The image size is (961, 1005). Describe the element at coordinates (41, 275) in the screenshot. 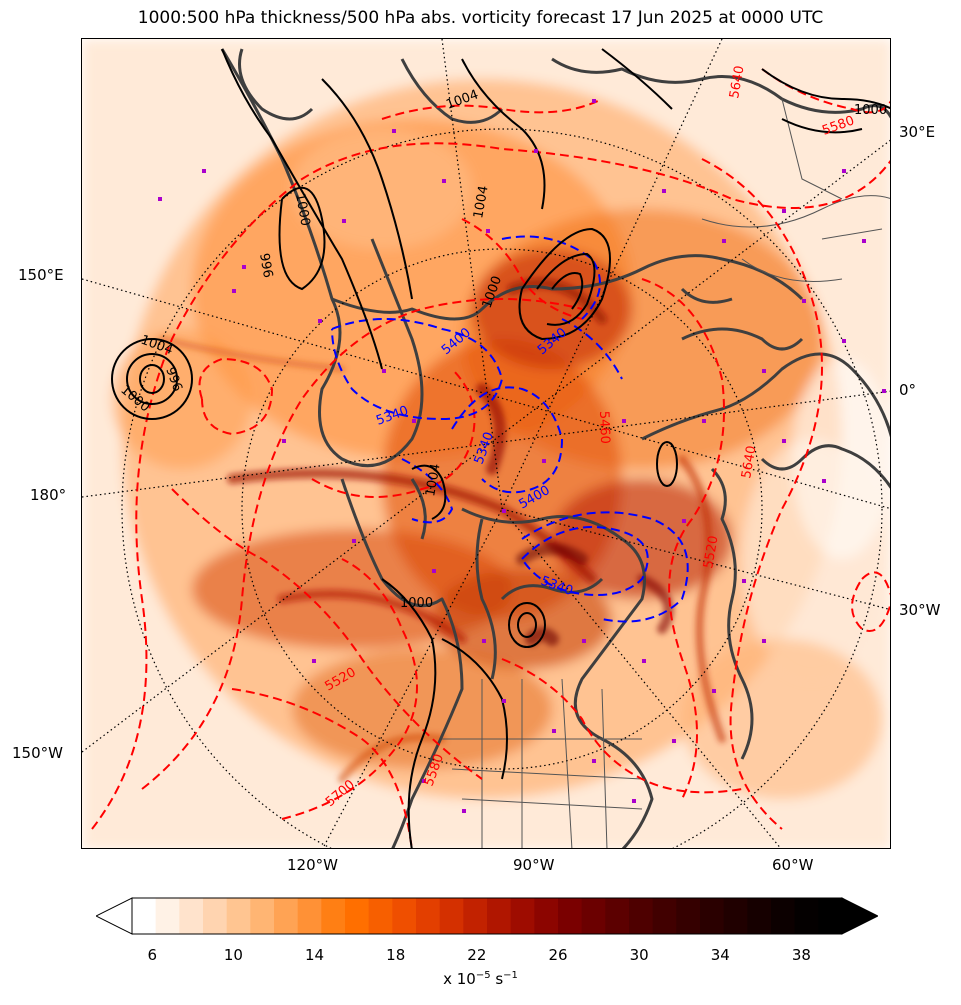

I see `lon-label-150e: 150°E` at that location.